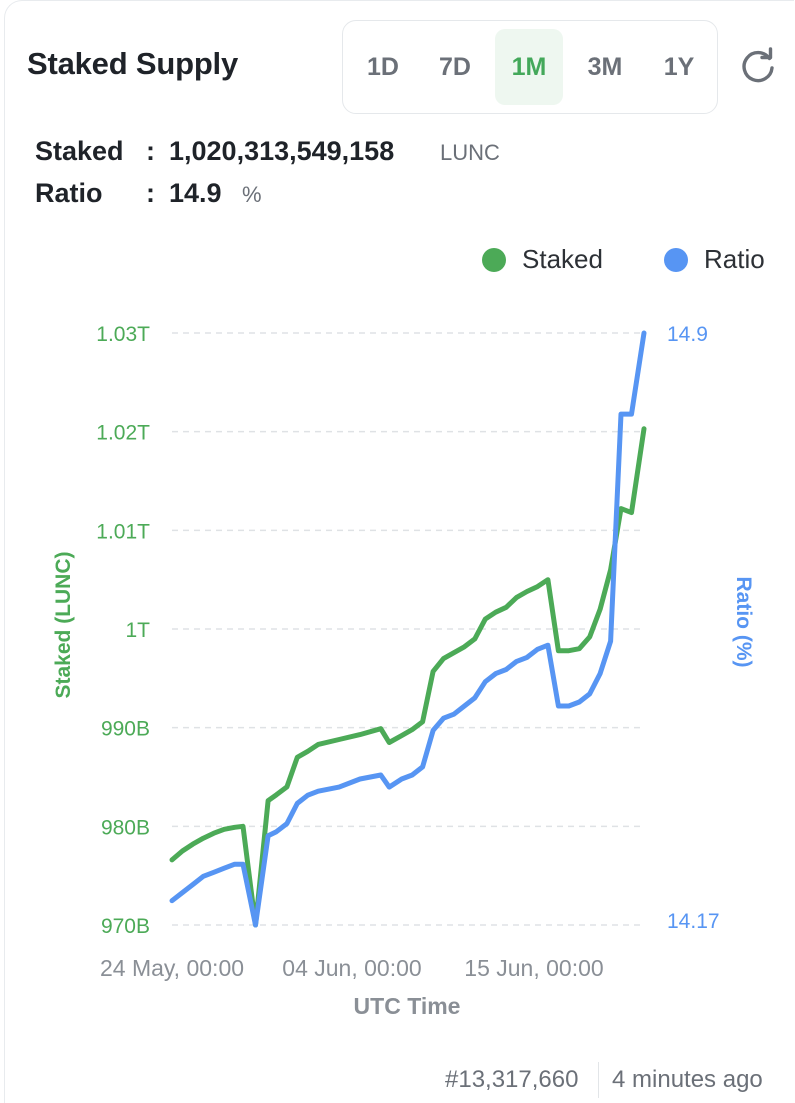 The height and width of the screenshot is (1103, 795). Describe the element at coordinates (676, 259) in the screenshot. I see `legend-ratio-dot` at that location.